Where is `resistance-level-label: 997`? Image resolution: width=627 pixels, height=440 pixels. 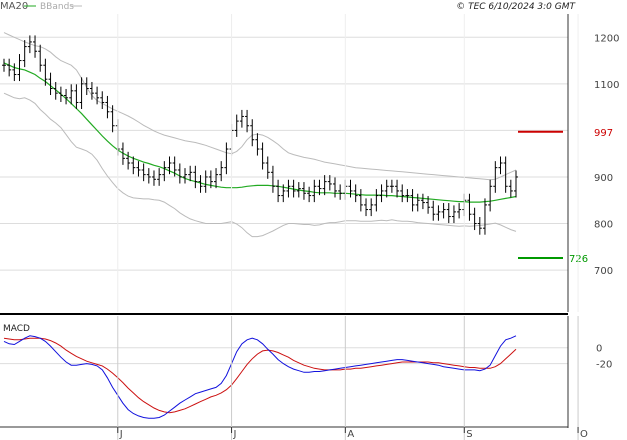 resistance-level-label: 997 is located at coordinates (603, 133).